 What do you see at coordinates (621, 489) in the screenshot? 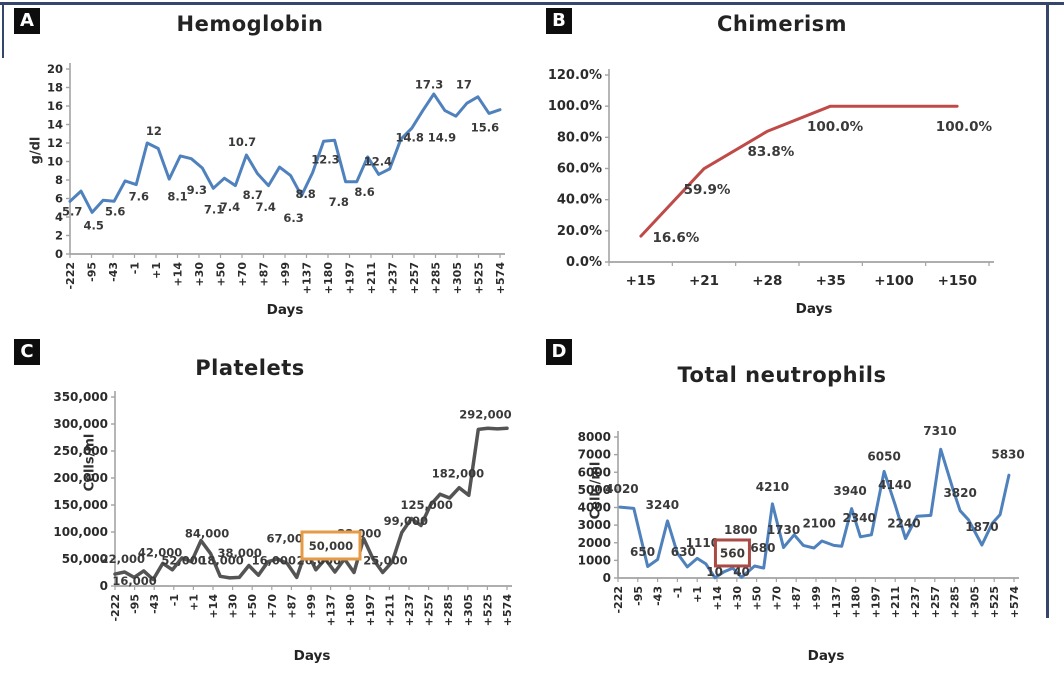
I see `data-label: 4020` at bounding box center [621, 489].